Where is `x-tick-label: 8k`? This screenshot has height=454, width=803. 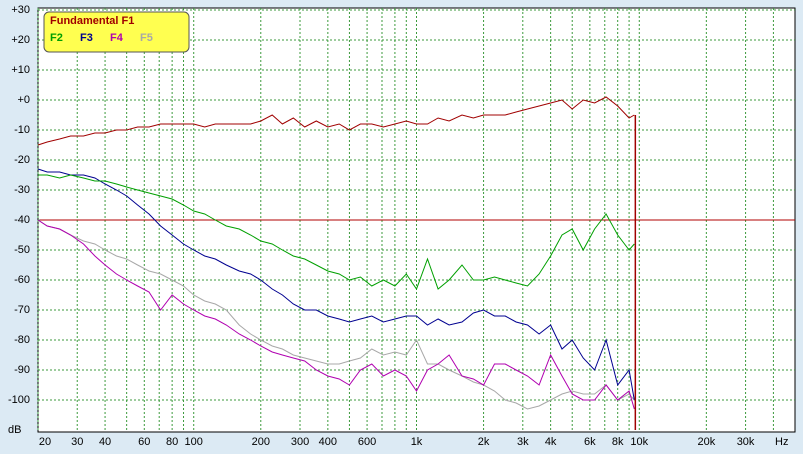 x-tick-label: 8k is located at coordinates (618, 442).